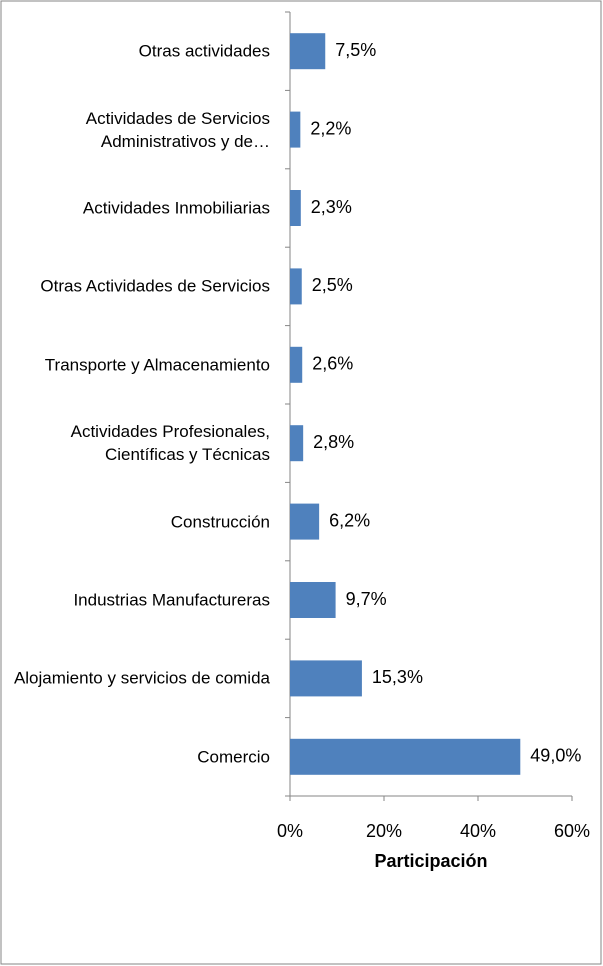 Image resolution: width=603 pixels, height=966 pixels. I want to click on data-label: 6,2%, so click(349, 520).